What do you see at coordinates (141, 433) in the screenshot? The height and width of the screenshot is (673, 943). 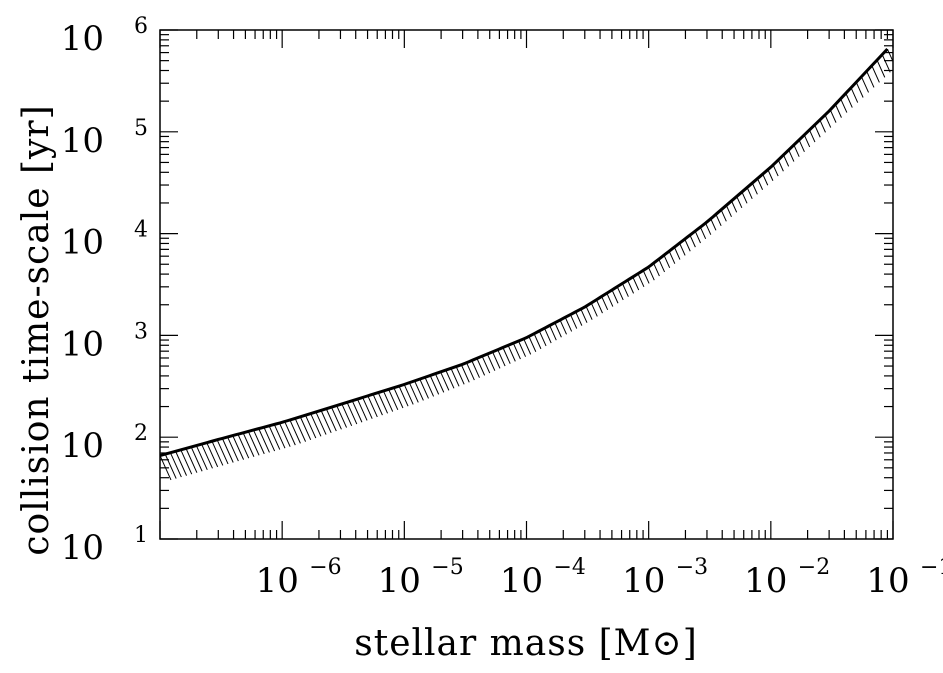 I see `y-tick-label-exponent: 2` at bounding box center [141, 433].